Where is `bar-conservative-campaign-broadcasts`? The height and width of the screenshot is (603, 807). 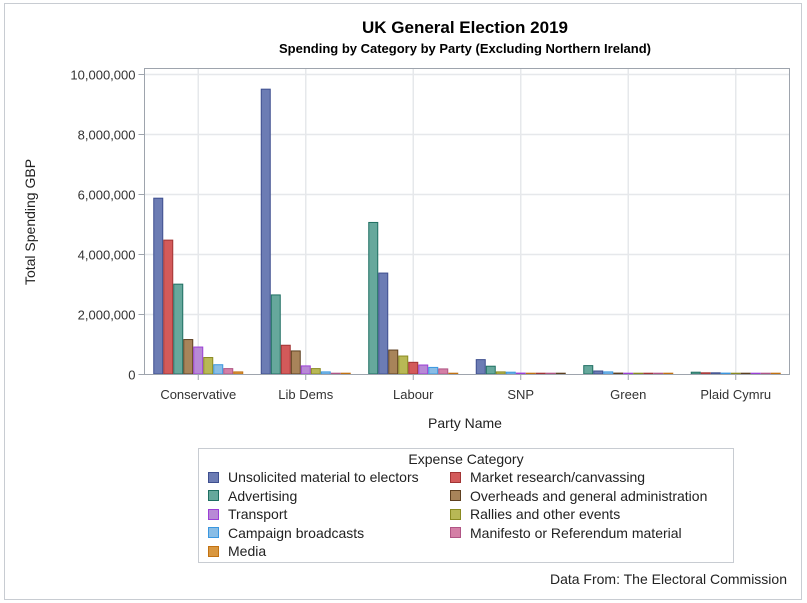
bar-conservative-campaign-broadcasts is located at coordinates (218, 369).